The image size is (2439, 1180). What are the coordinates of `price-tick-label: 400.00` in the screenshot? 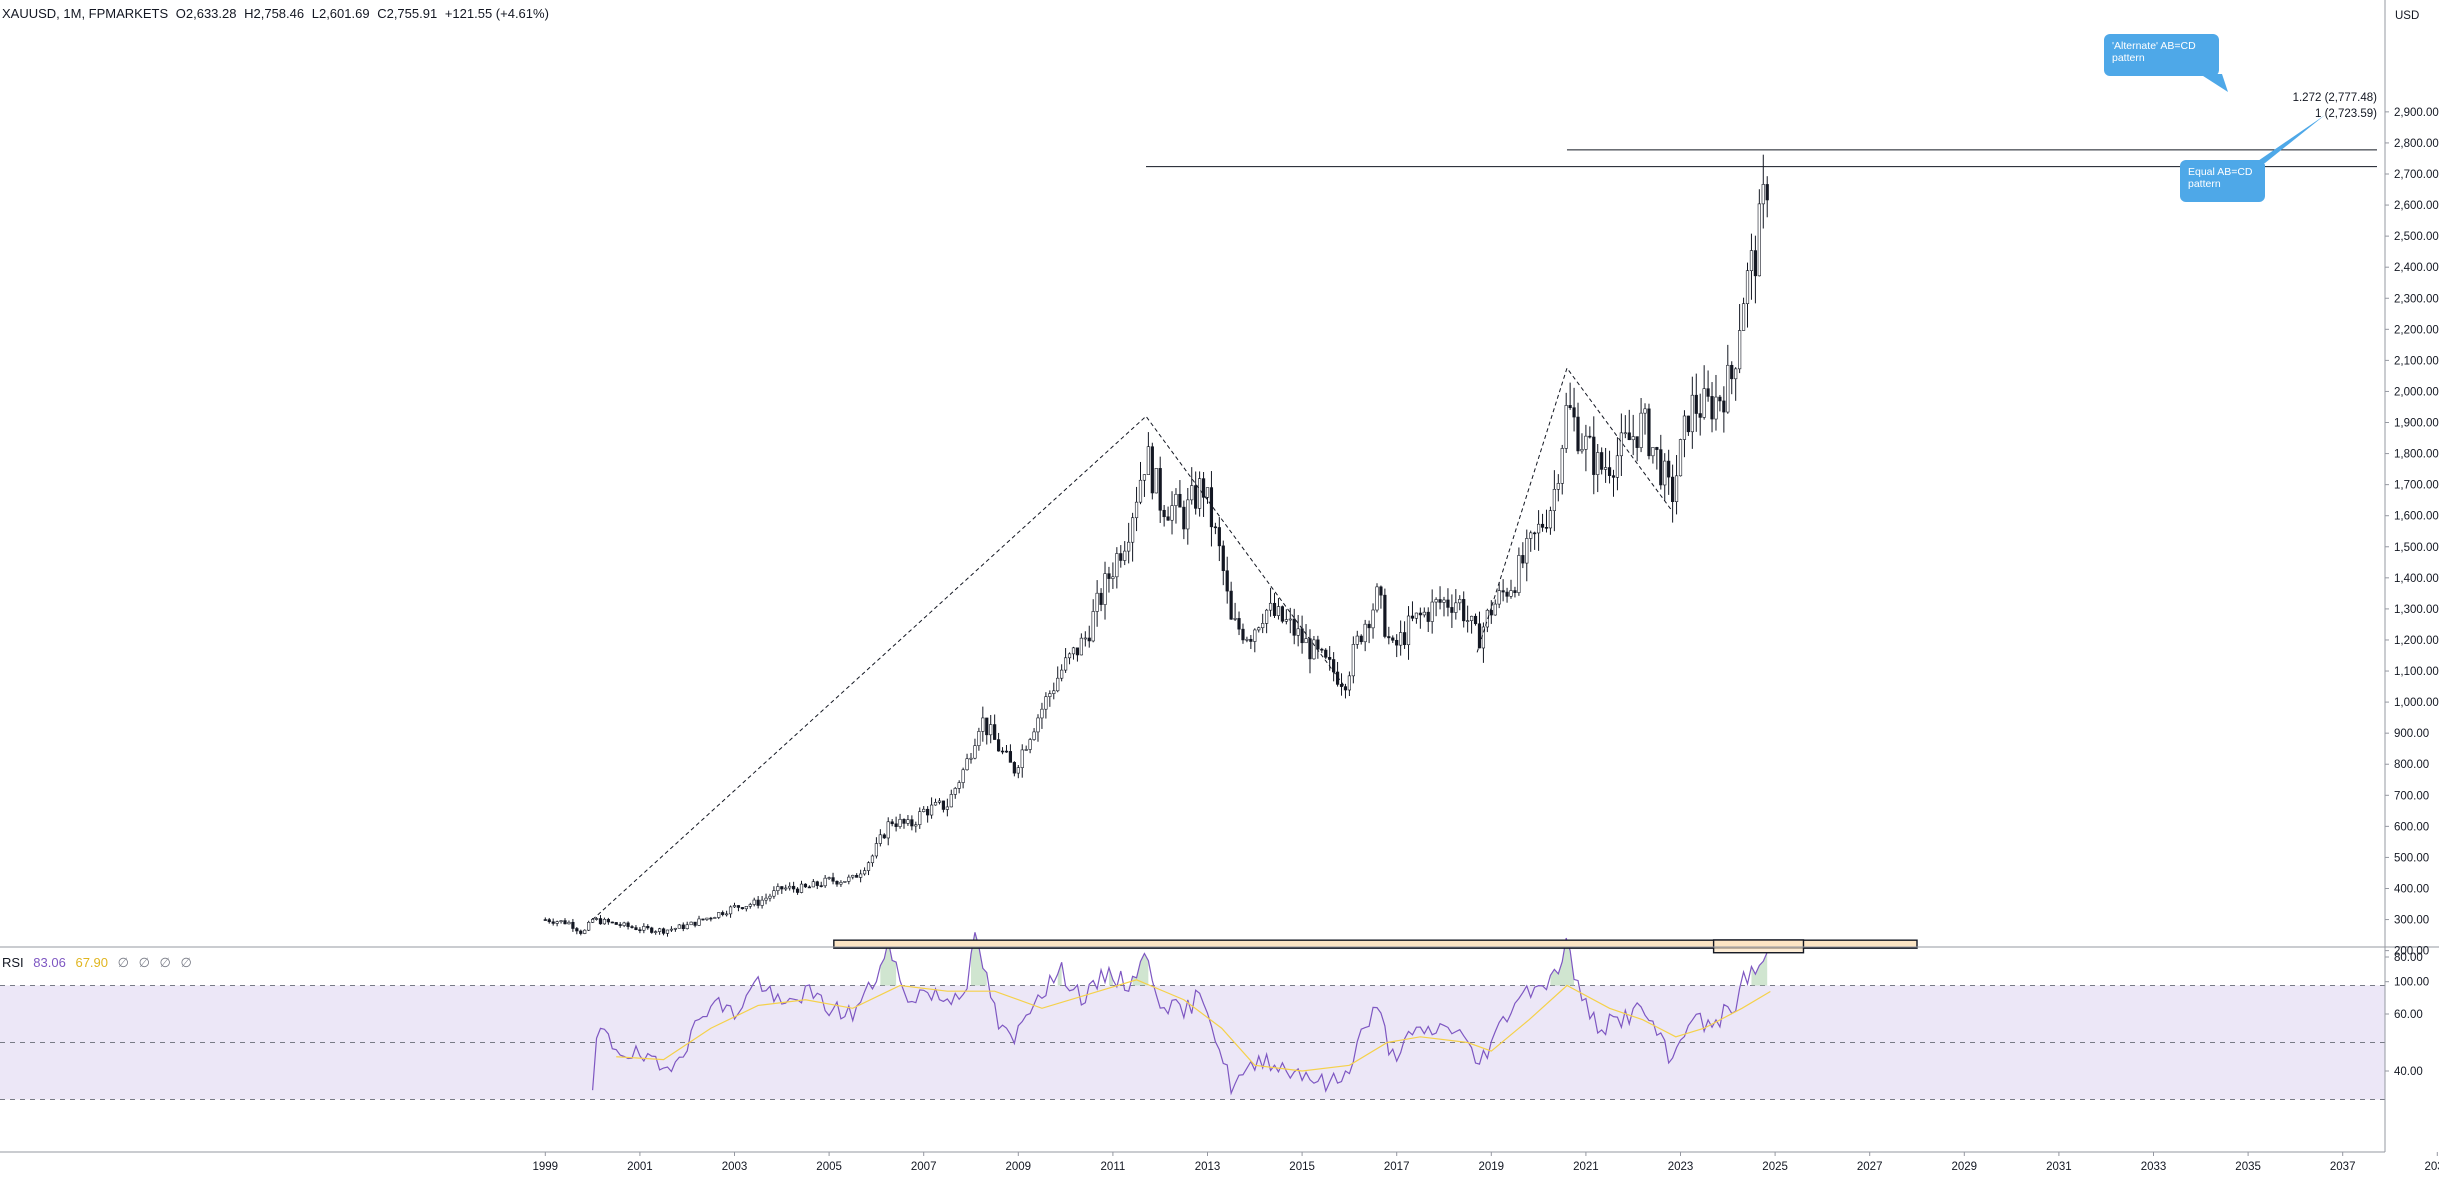 It's located at (2411, 889).